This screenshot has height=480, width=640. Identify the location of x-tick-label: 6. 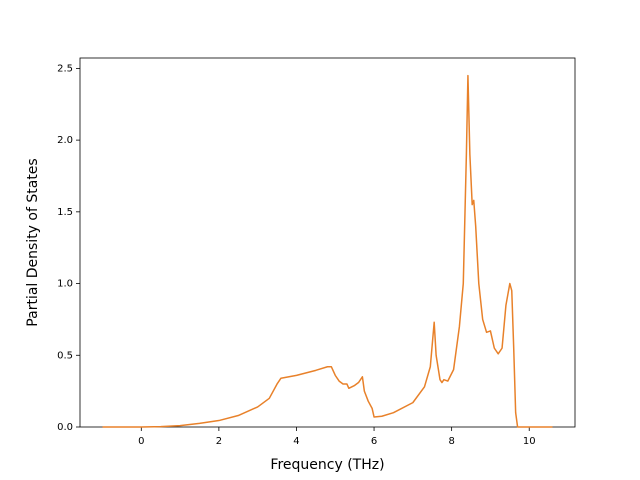
(374, 441).